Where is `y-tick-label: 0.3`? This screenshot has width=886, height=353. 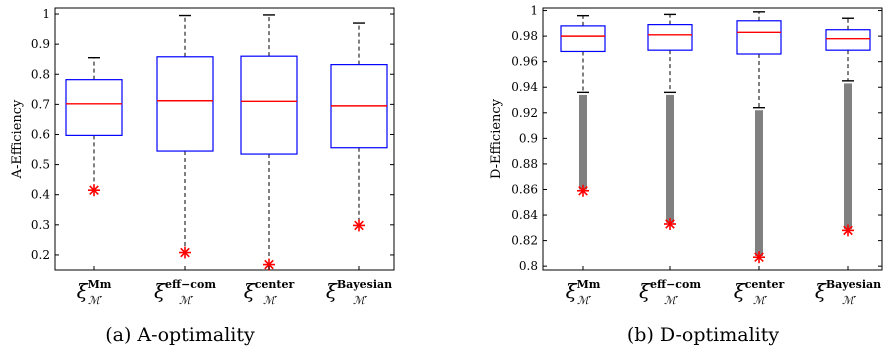
y-tick-label: 0.3 is located at coordinates (40, 225).